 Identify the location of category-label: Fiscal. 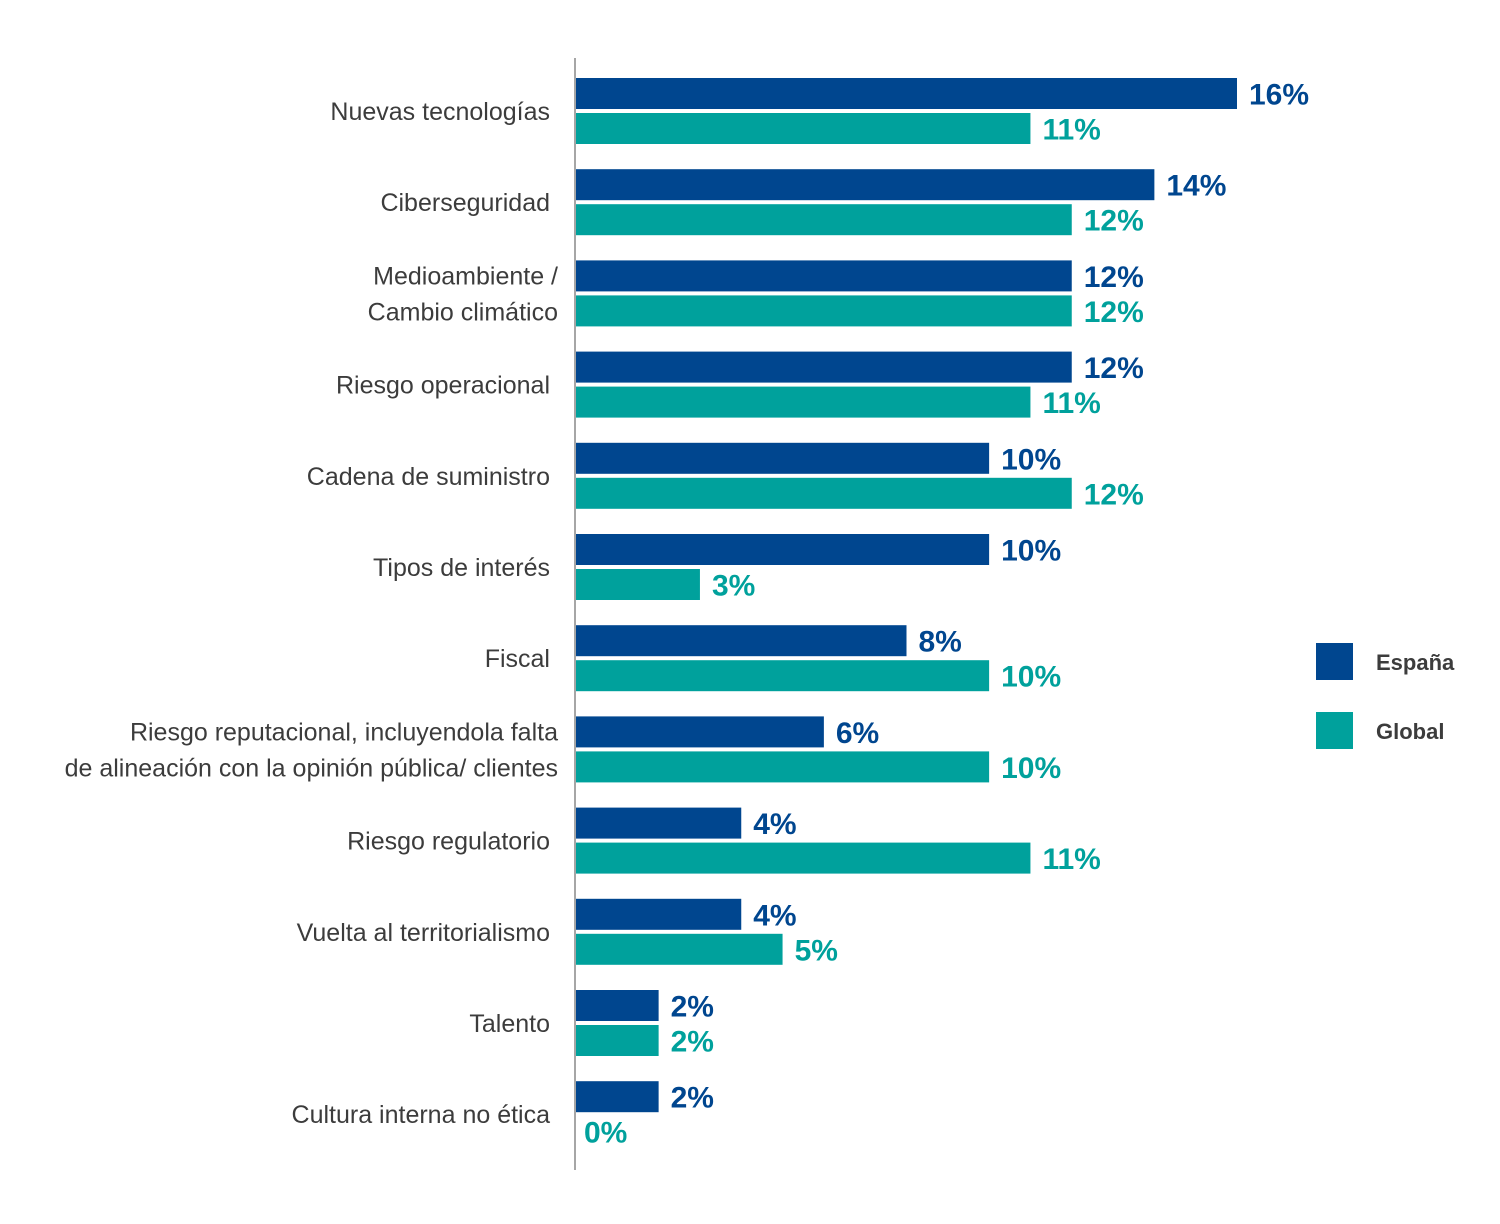
(517, 659).